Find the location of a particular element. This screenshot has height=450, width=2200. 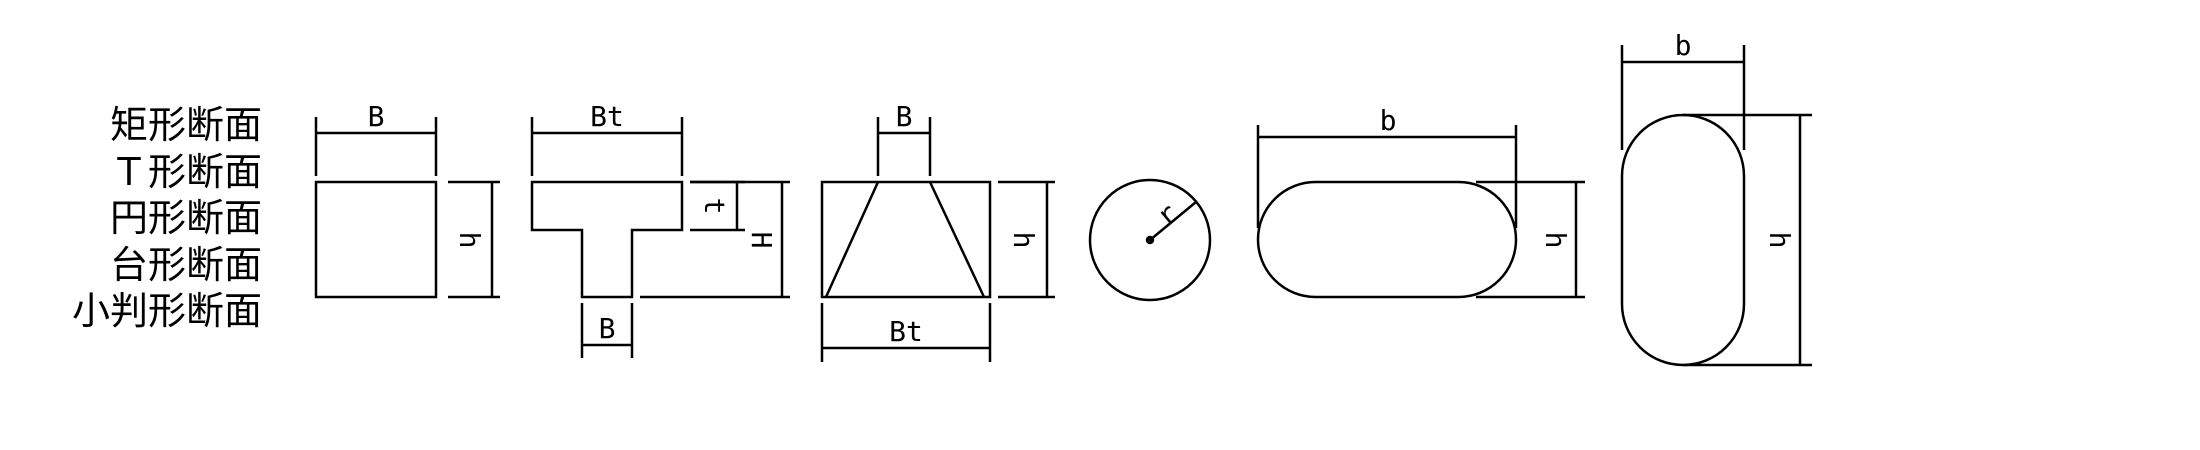

trap-bottom-width-label: Bt is located at coordinates (906, 331).